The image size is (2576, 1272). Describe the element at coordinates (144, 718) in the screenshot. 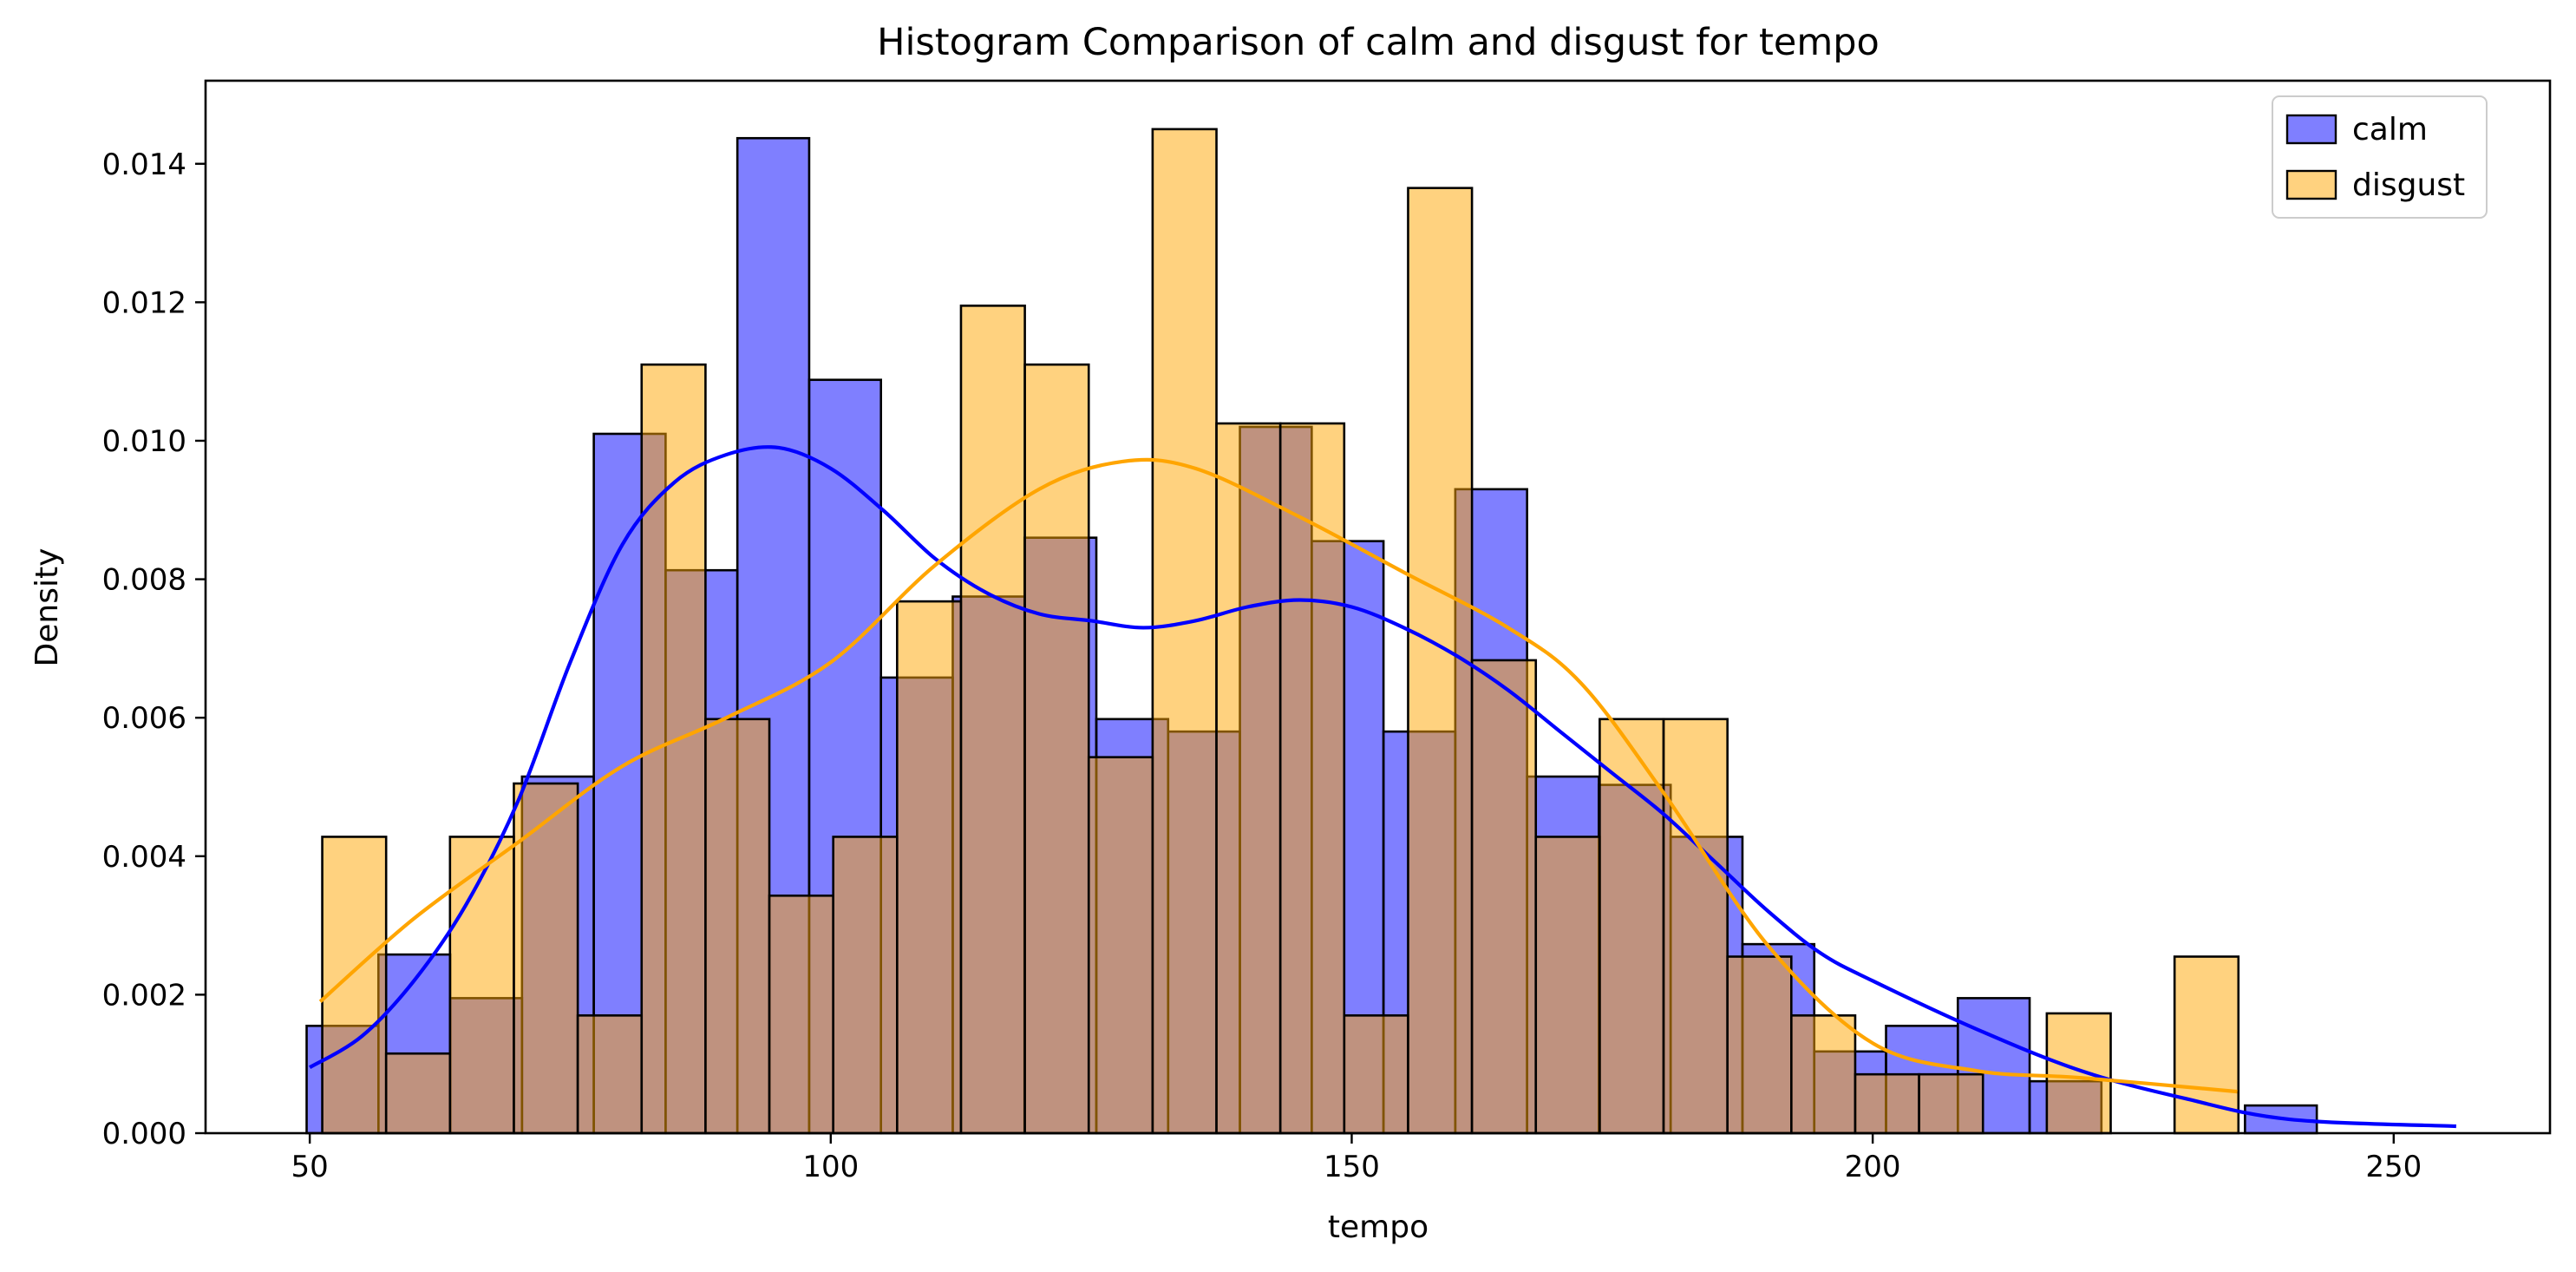

I see `y-tick-label: 0.006` at that location.